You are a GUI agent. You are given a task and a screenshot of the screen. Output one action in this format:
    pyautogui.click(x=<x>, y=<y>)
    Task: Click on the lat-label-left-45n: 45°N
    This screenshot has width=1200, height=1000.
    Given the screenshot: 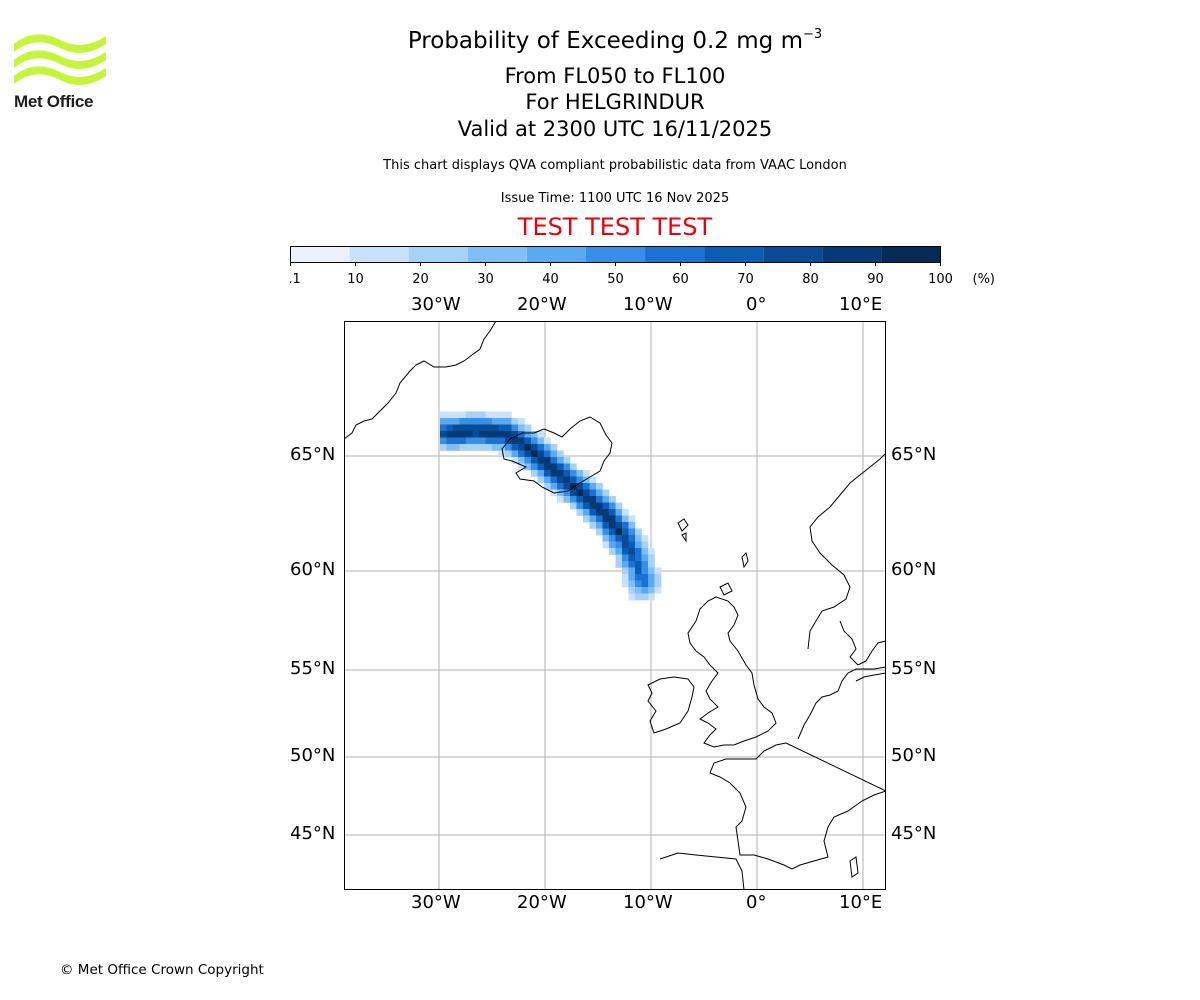 What is the action you would take?
    pyautogui.click(x=313, y=833)
    